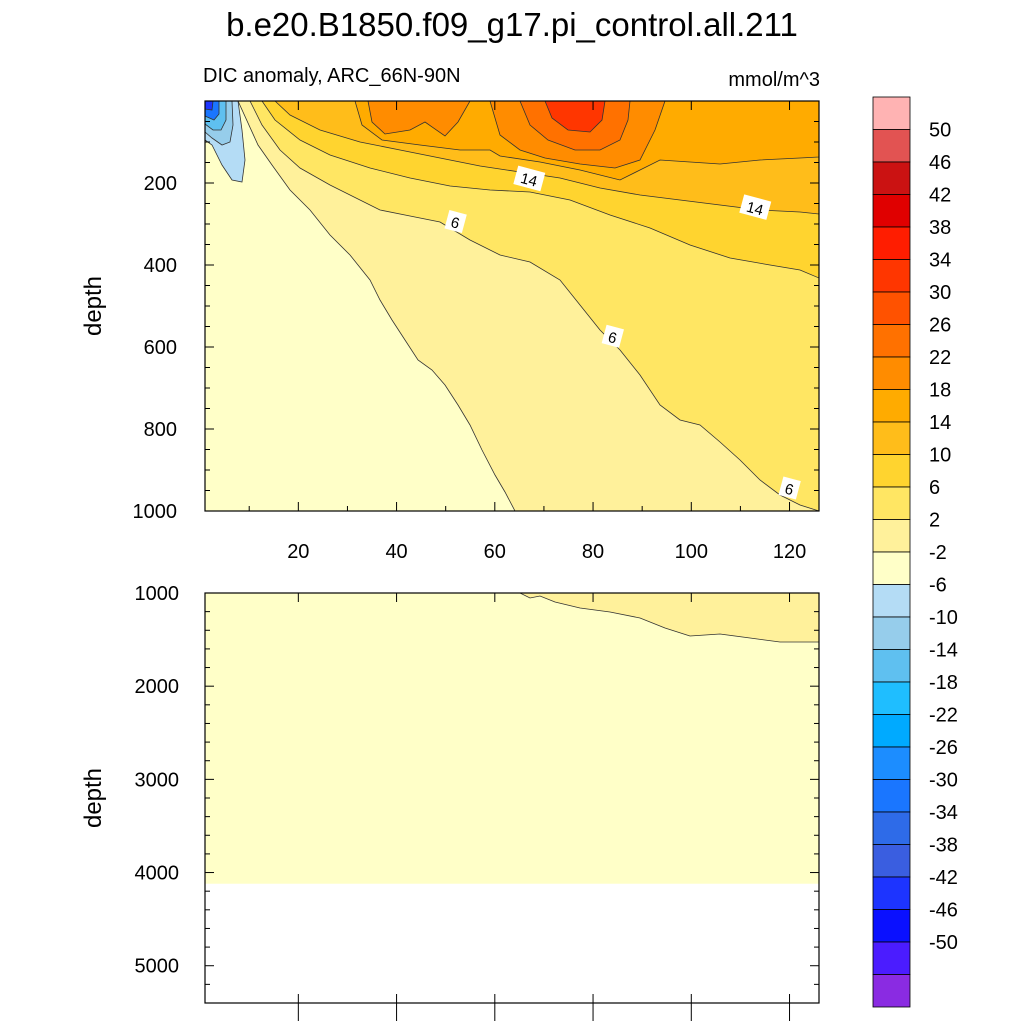 This screenshot has height=1029, width=1024. Describe the element at coordinates (789, 552) in the screenshot. I see `x-tick-label: 120` at that location.